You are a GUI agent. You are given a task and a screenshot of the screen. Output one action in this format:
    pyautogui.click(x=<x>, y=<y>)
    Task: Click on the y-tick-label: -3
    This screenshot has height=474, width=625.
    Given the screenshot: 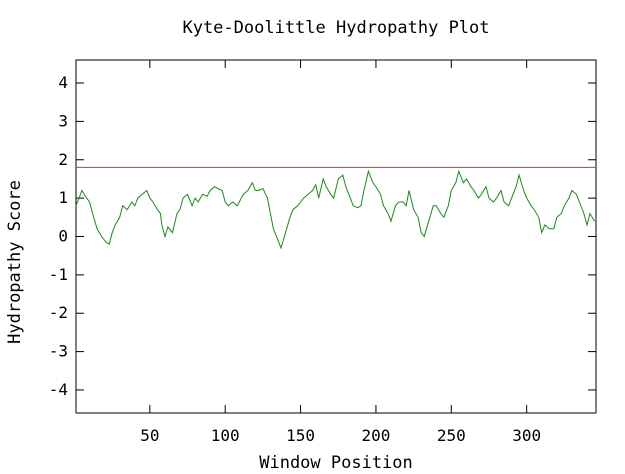 What is the action you would take?
    pyautogui.click(x=58, y=351)
    